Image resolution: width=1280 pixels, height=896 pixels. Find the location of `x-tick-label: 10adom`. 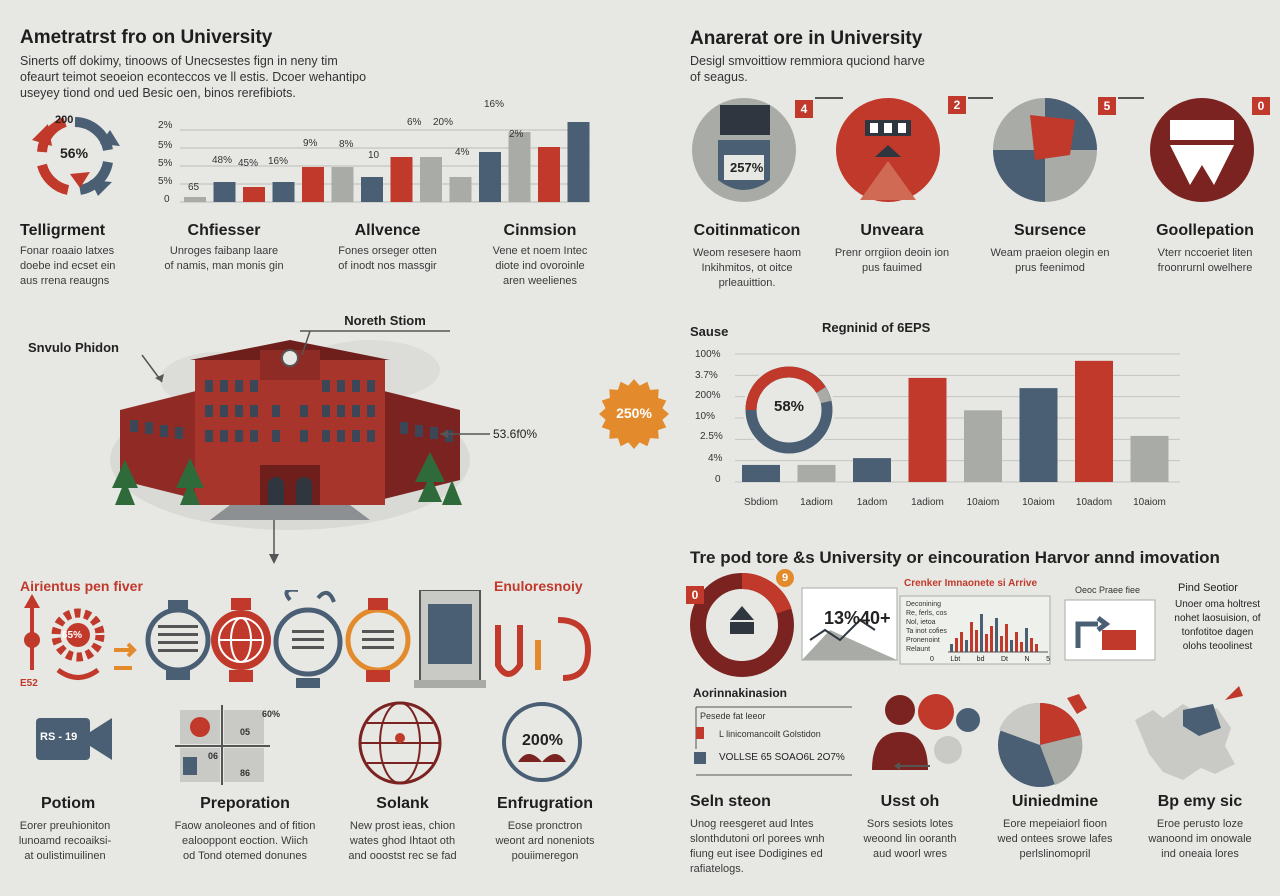

x-tick-label: 10adom is located at coordinates (1094, 502).